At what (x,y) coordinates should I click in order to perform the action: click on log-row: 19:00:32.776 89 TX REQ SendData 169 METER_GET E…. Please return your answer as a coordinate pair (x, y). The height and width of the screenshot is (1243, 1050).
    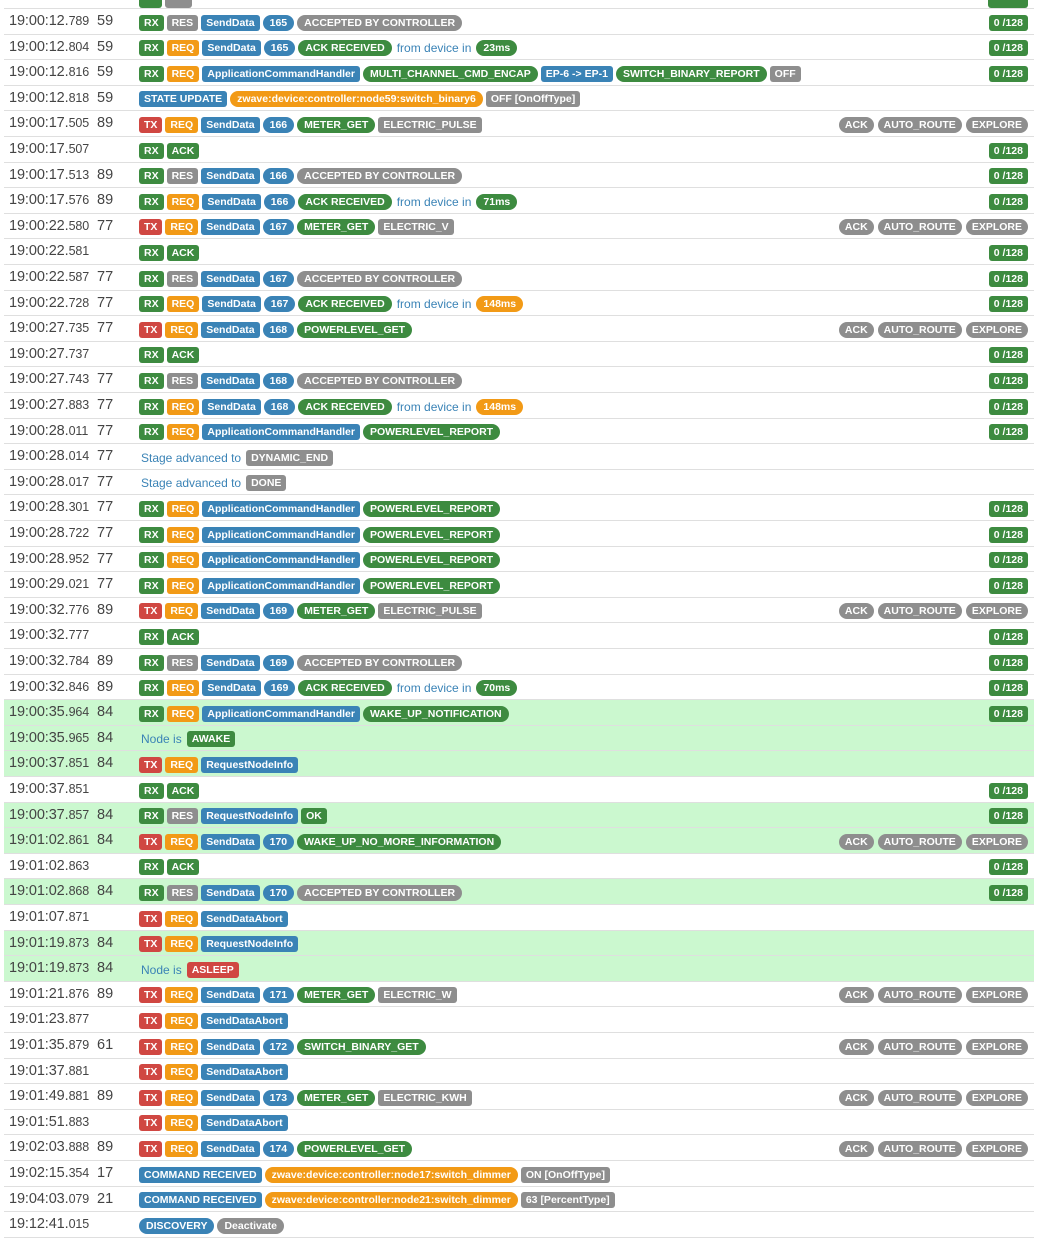
    Looking at the image, I should click on (519, 611).